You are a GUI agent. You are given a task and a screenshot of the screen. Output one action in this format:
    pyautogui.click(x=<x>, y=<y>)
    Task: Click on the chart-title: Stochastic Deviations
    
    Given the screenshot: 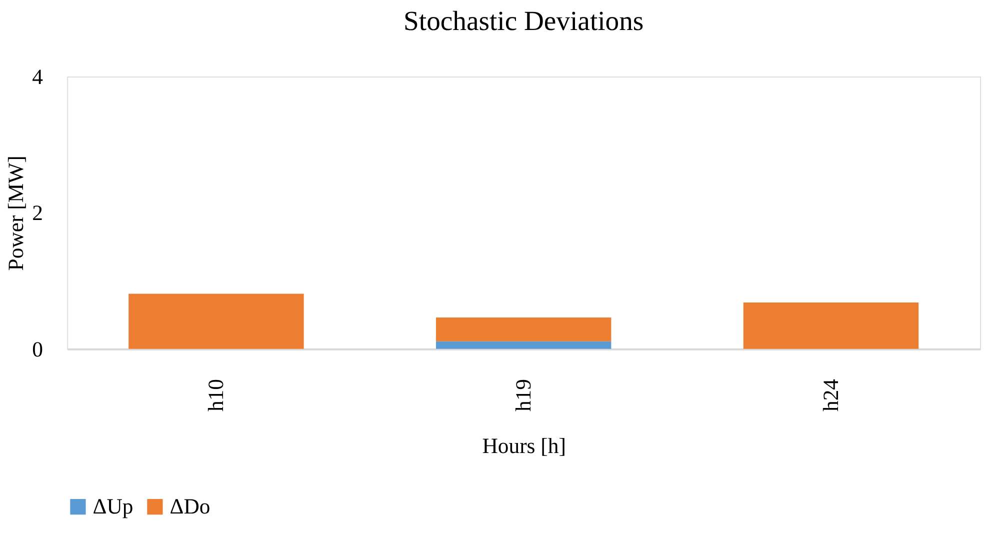 What is the action you would take?
    pyautogui.click(x=524, y=20)
    